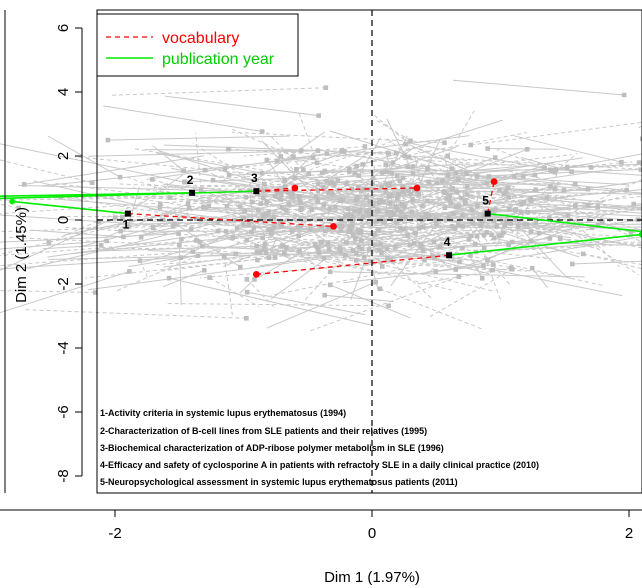  What do you see at coordinates (254, 178) in the screenshot?
I see `document-label-3: 3` at bounding box center [254, 178].